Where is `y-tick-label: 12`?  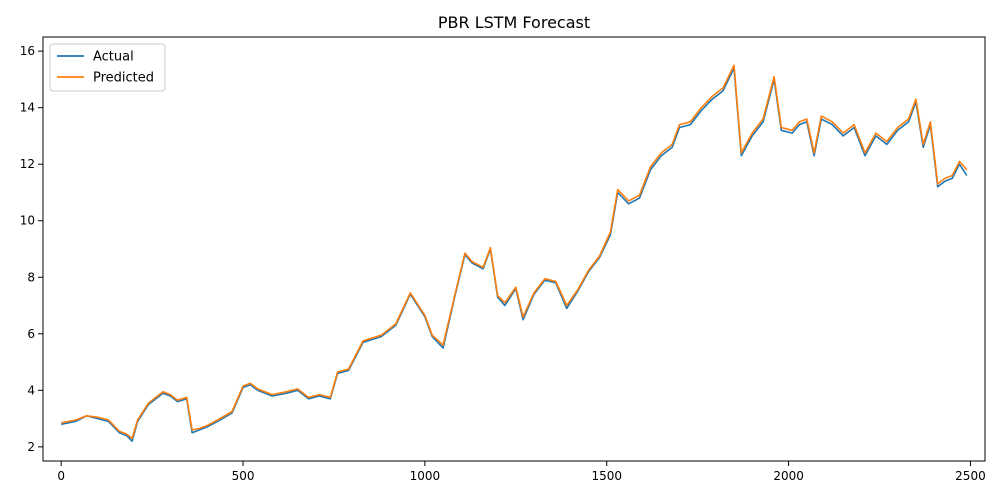 y-tick-label: 12 is located at coordinates (27, 164).